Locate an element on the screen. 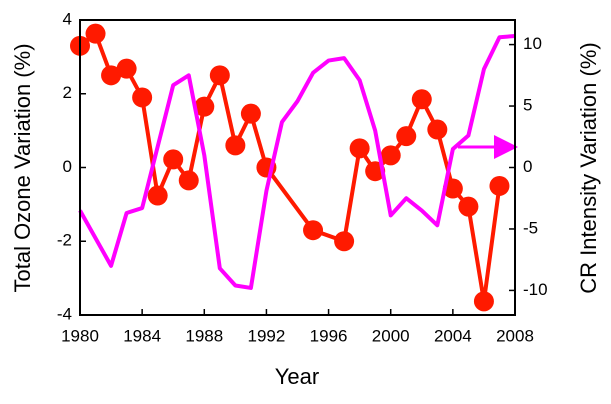 This screenshot has width=611, height=404. y2-tick-label: -5 is located at coordinates (530, 227).